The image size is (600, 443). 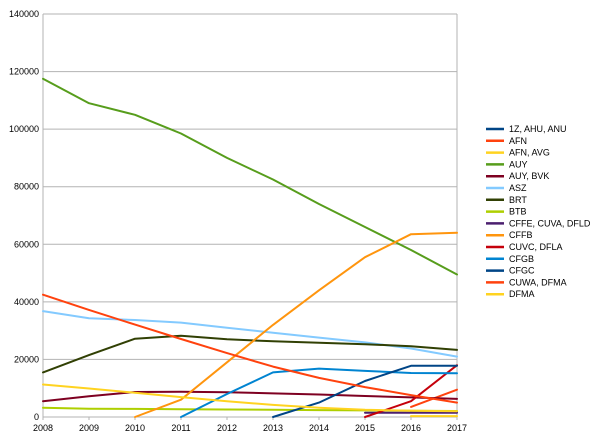 I want to click on x-tick-label: 2015, so click(x=365, y=428).